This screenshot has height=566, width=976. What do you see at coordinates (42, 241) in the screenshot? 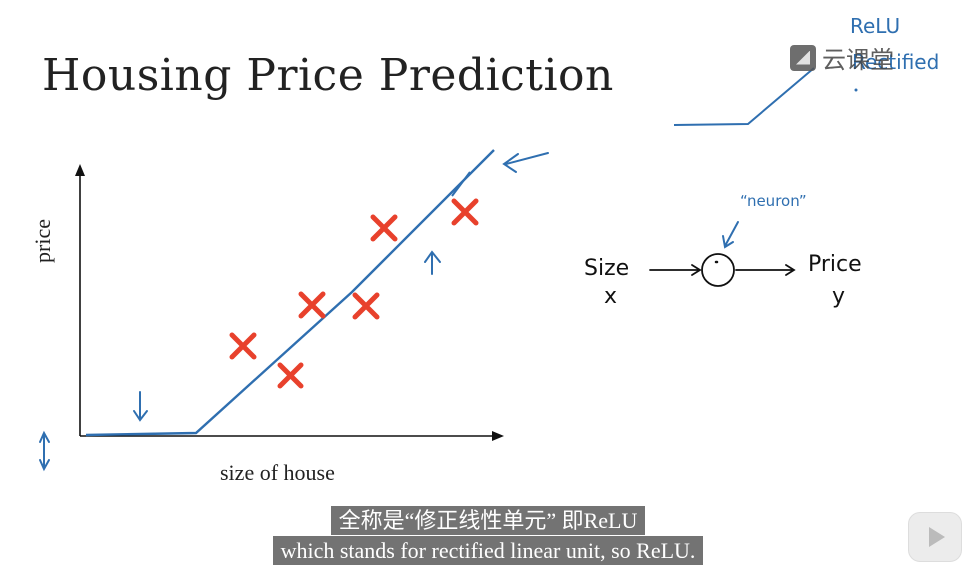
I see `y-axis-label: price` at bounding box center [42, 241].